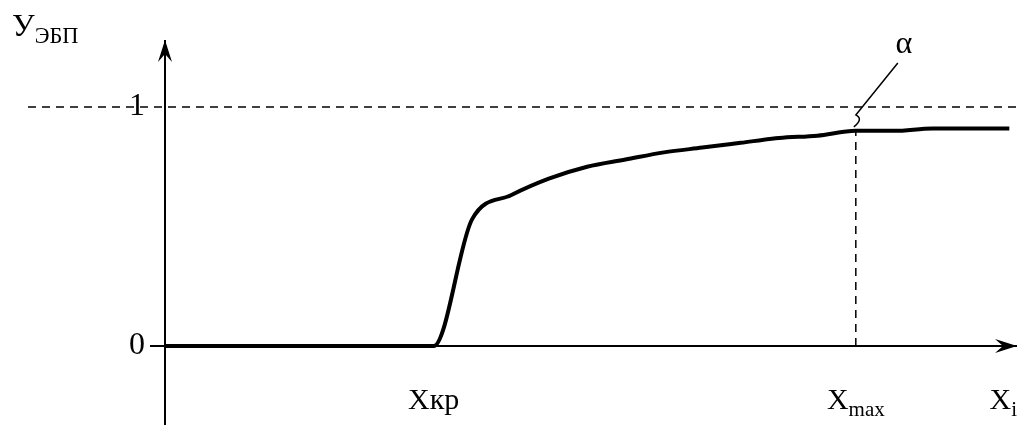  What do you see at coordinates (137, 104) in the screenshot?
I see `y-tick-label: 1` at bounding box center [137, 104].